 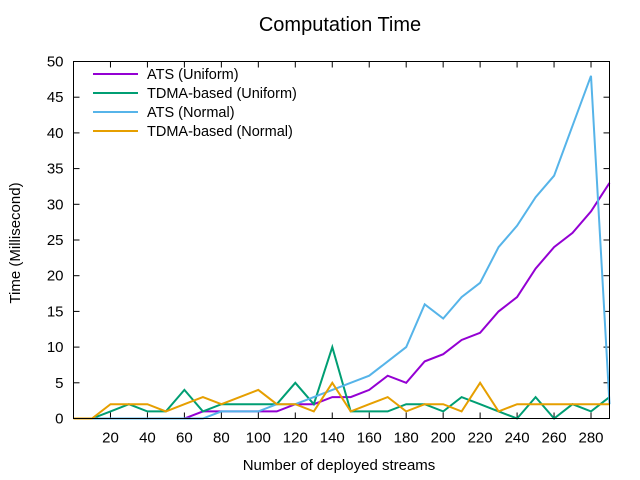 What do you see at coordinates (221, 438) in the screenshot?
I see `x-tick-label: 80` at bounding box center [221, 438].